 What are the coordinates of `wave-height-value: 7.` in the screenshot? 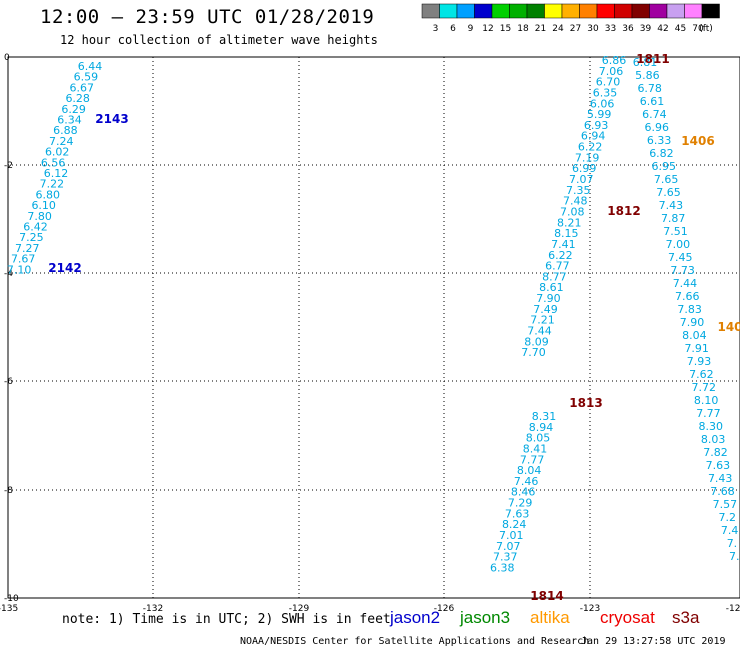 It's located at (732, 543).